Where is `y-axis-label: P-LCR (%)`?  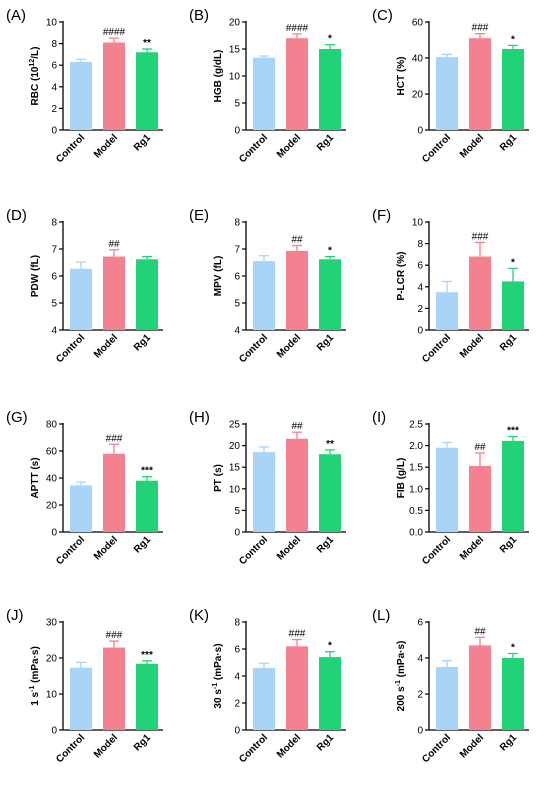
y-axis-label: P-LCR (%) is located at coordinates (401, 276).